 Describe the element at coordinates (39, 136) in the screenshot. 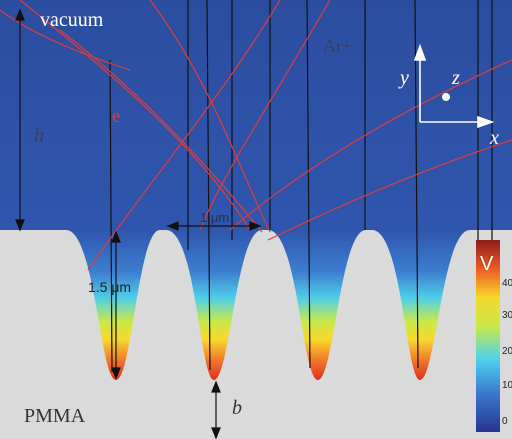

I see `height-label: h` at that location.